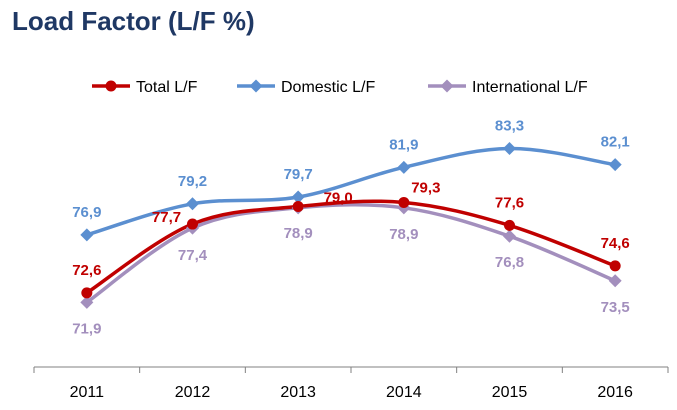  Describe the element at coordinates (404, 392) in the screenshot. I see `x-tick-label: 2014` at that location.